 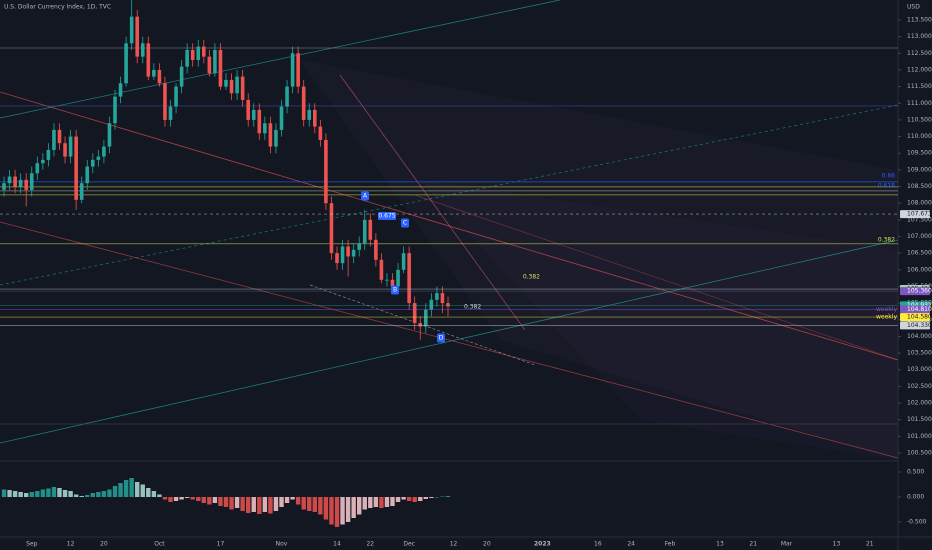 What do you see at coordinates (919, 253) in the screenshot?
I see `y-tick-label: 106.500` at bounding box center [919, 253].